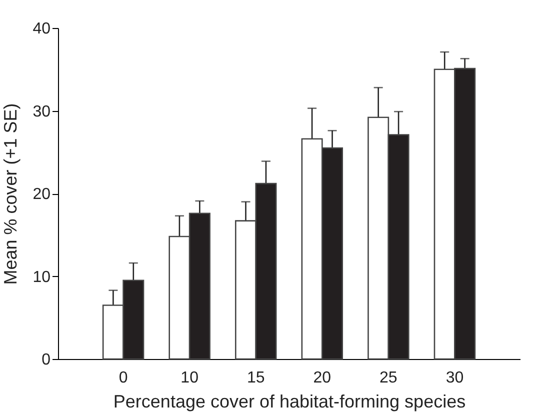 Image resolution: width=547 pixels, height=416 pixels. Describe the element at coordinates (10, 194) in the screenshot. I see `y-axis-title: Mean % cover (+1 SE)` at that location.